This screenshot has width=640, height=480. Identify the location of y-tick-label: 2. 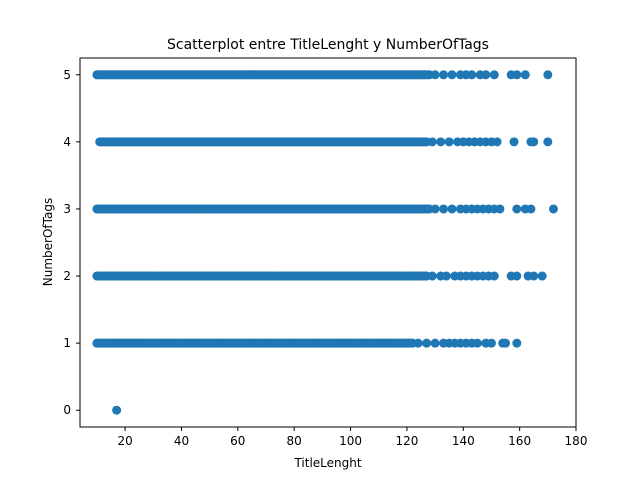
(67, 276).